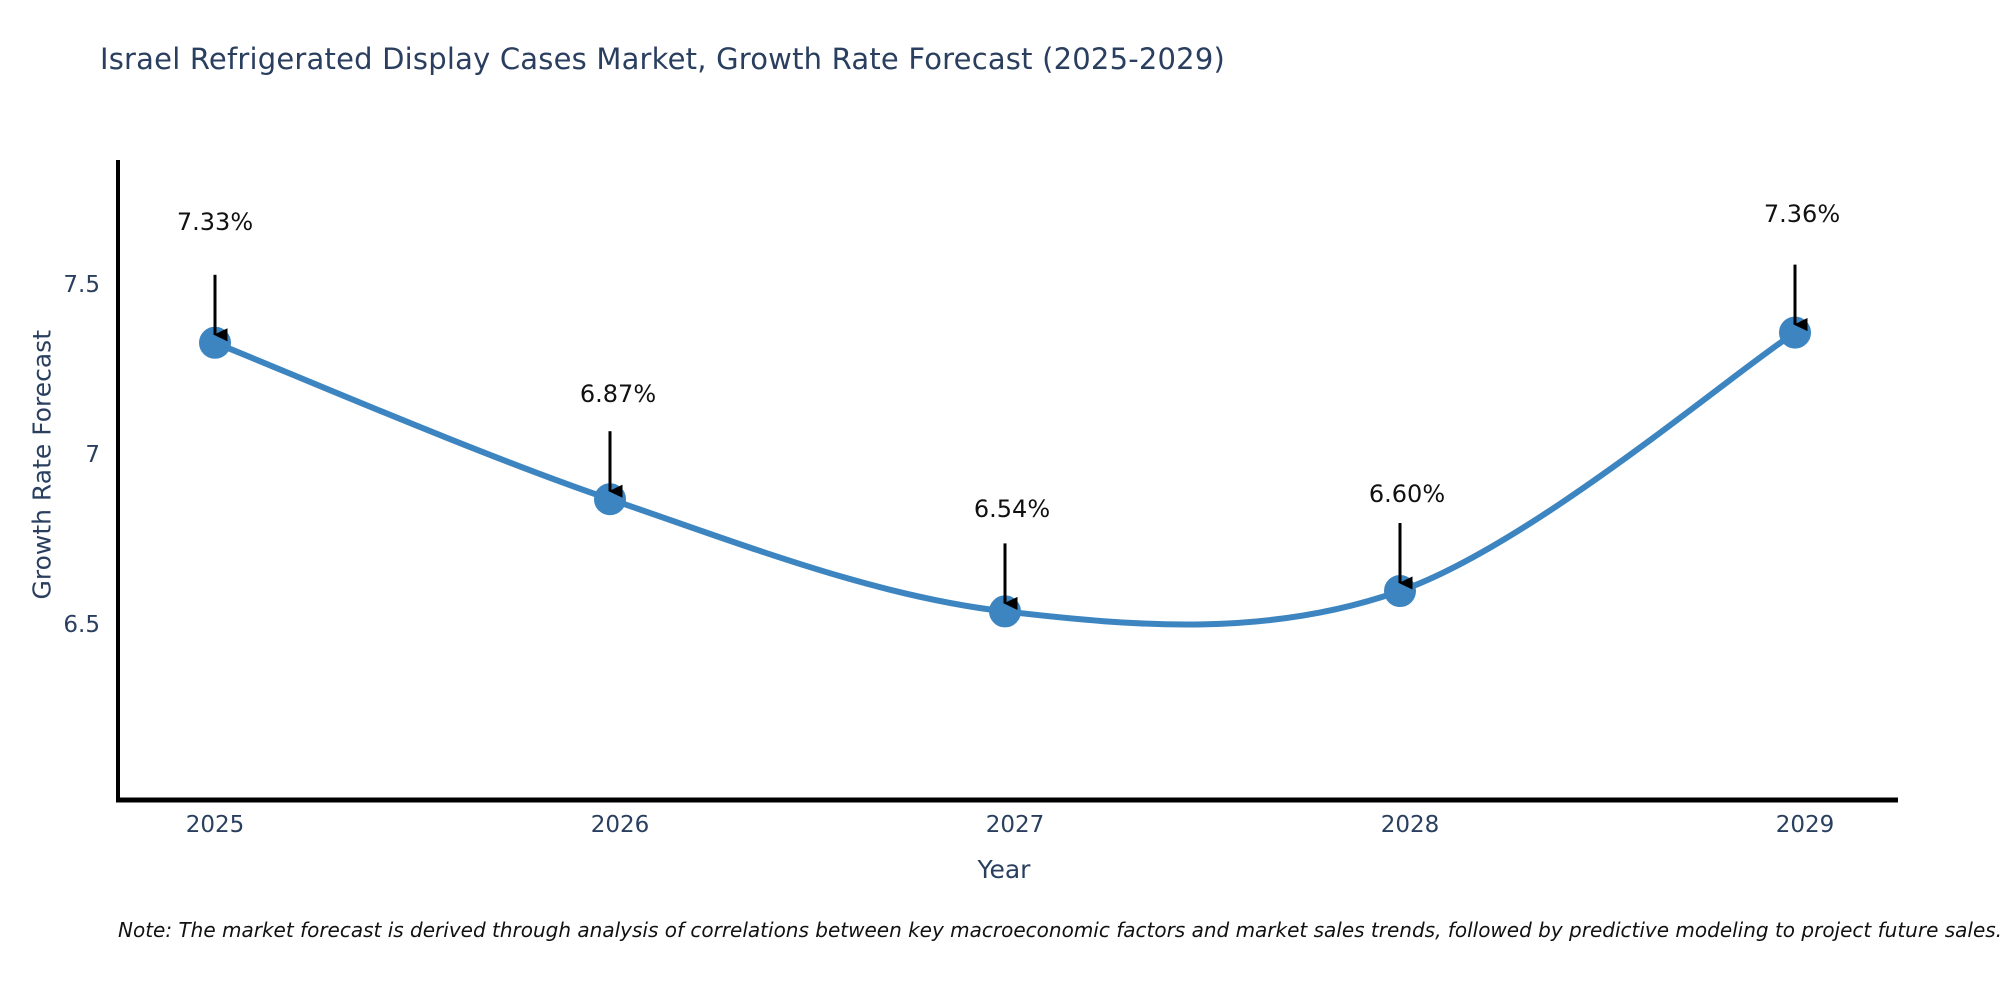 The width and height of the screenshot is (2000, 1000). I want to click on x-tick-label: 2026, so click(620, 825).